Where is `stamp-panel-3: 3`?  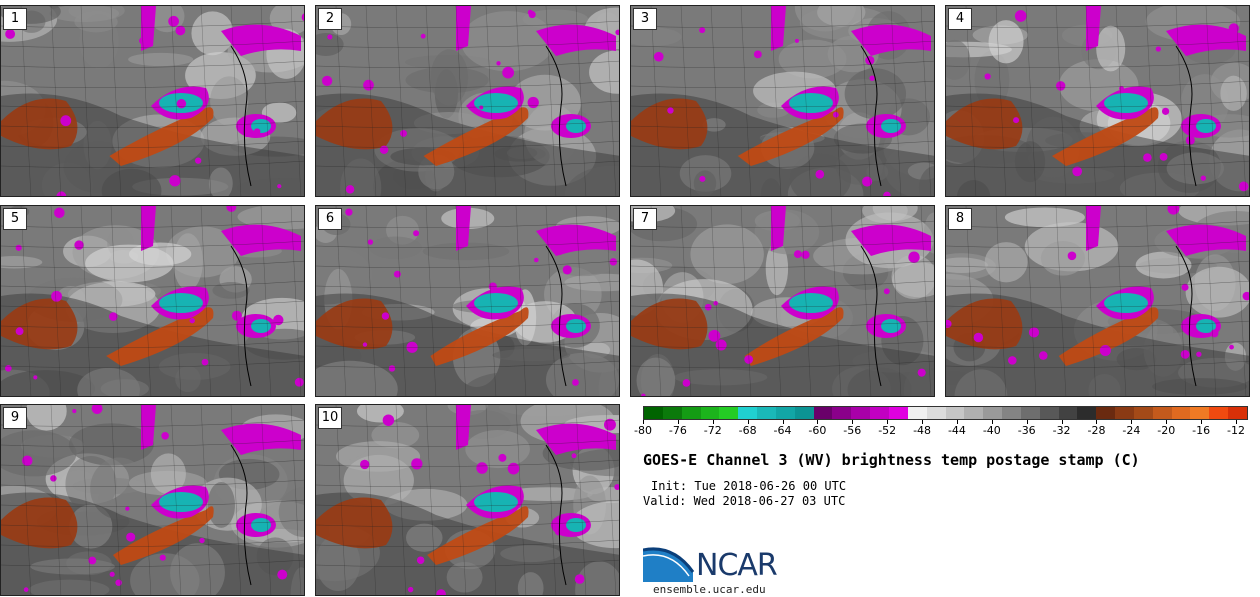
stamp-panel-3: 3 is located at coordinates (782, 101).